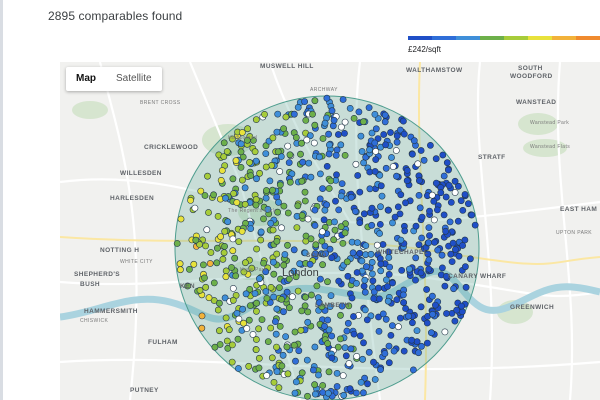 The width and height of the screenshot is (600, 400). Describe the element at coordinates (134, 78) in the screenshot. I see `map-type-satellite-button: Satellite` at that location.